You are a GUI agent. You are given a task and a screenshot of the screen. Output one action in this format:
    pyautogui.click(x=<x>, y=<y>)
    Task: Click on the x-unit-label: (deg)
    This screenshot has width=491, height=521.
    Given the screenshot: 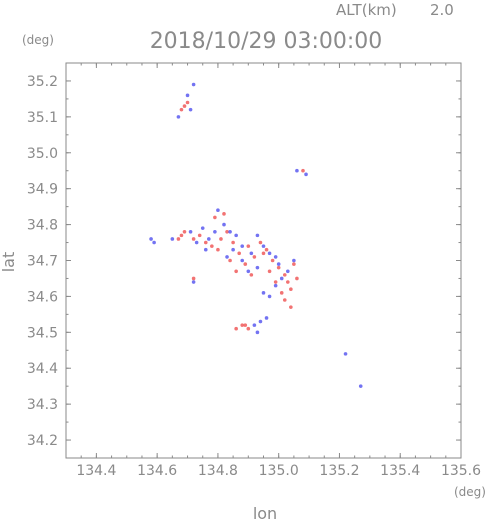 What is the action you would take?
    pyautogui.click(x=470, y=492)
    